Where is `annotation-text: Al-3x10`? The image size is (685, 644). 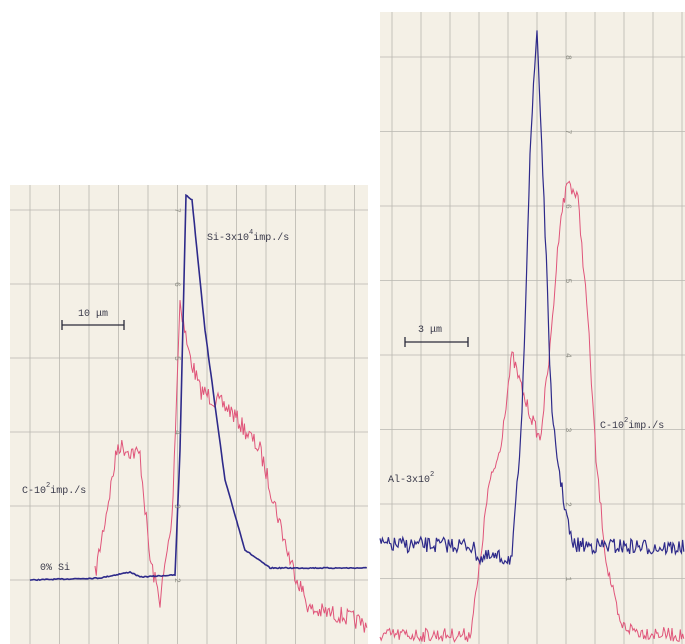
annotation-text: Al-3x10 is located at coordinates (409, 480).